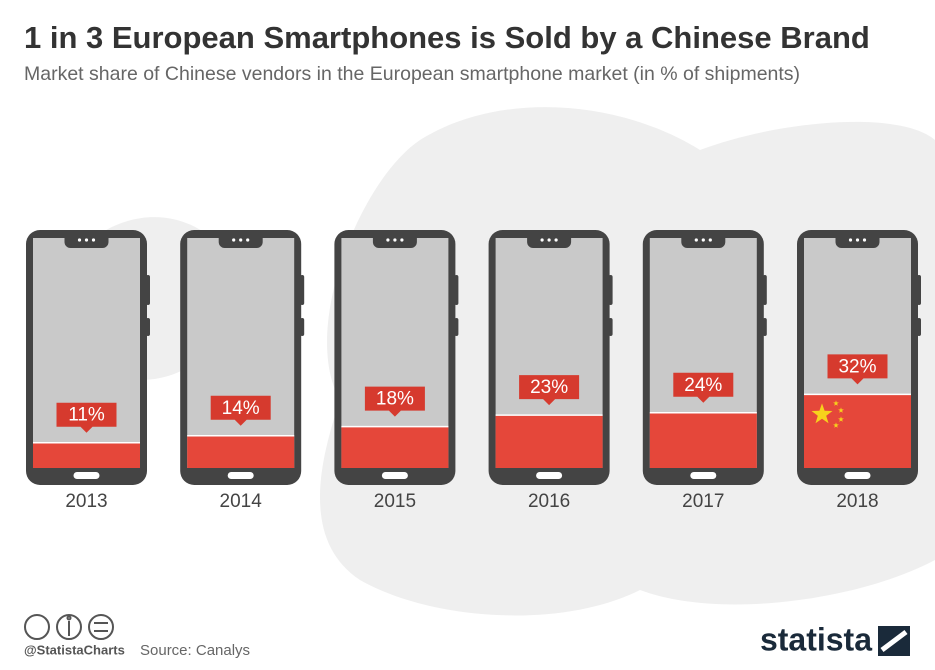 The width and height of the screenshot is (935, 670). What do you see at coordinates (86, 501) in the screenshot?
I see `x-tick-label: 2013` at bounding box center [86, 501].